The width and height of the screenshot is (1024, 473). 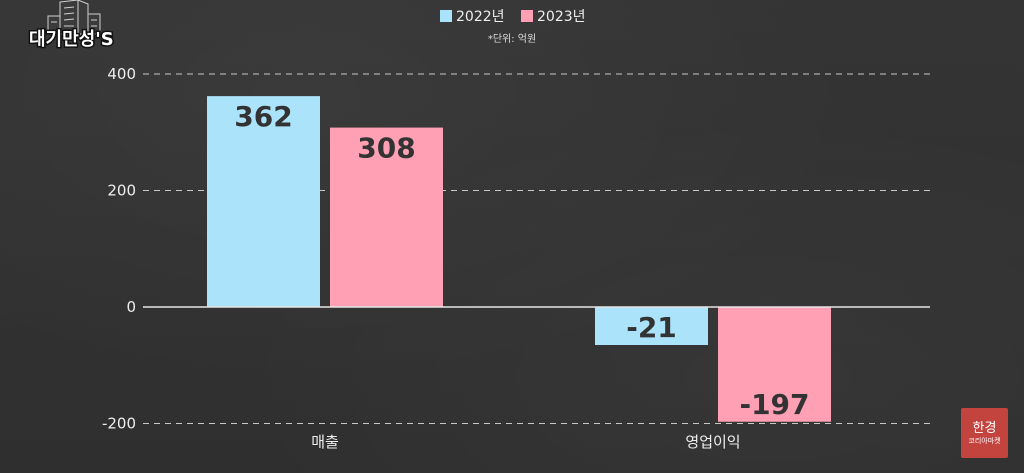 What do you see at coordinates (513, 17) in the screenshot?
I see `legend: 2022년 2023년` at bounding box center [513, 17].